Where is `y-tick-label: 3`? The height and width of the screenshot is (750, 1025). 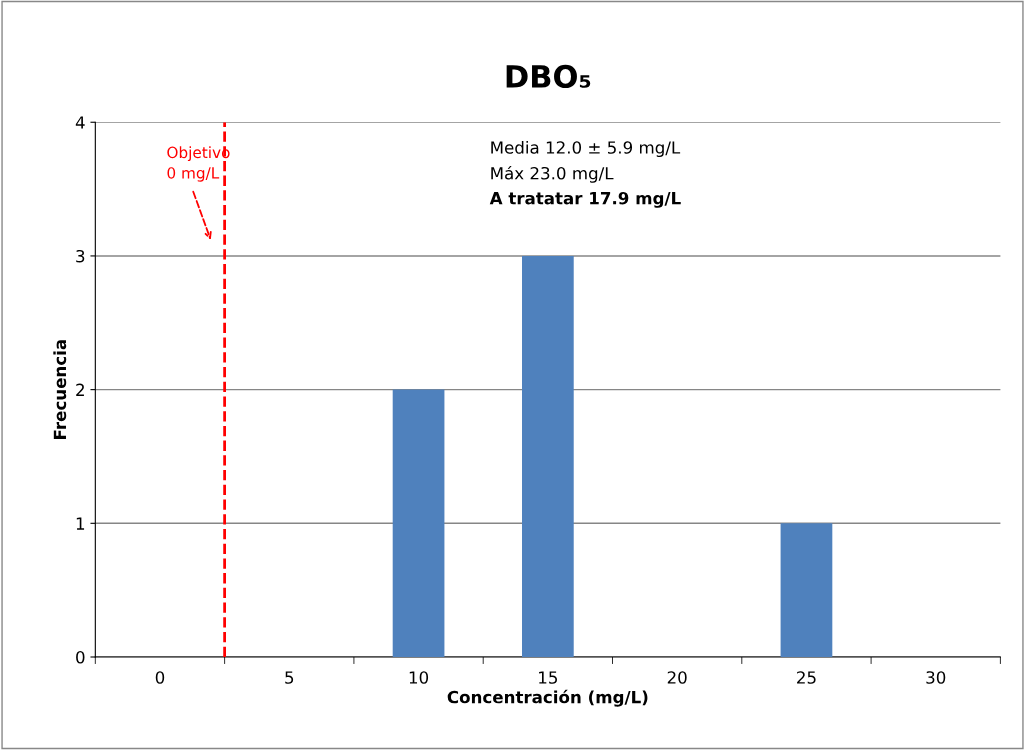
y-tick-label: 3 is located at coordinates (80, 256).